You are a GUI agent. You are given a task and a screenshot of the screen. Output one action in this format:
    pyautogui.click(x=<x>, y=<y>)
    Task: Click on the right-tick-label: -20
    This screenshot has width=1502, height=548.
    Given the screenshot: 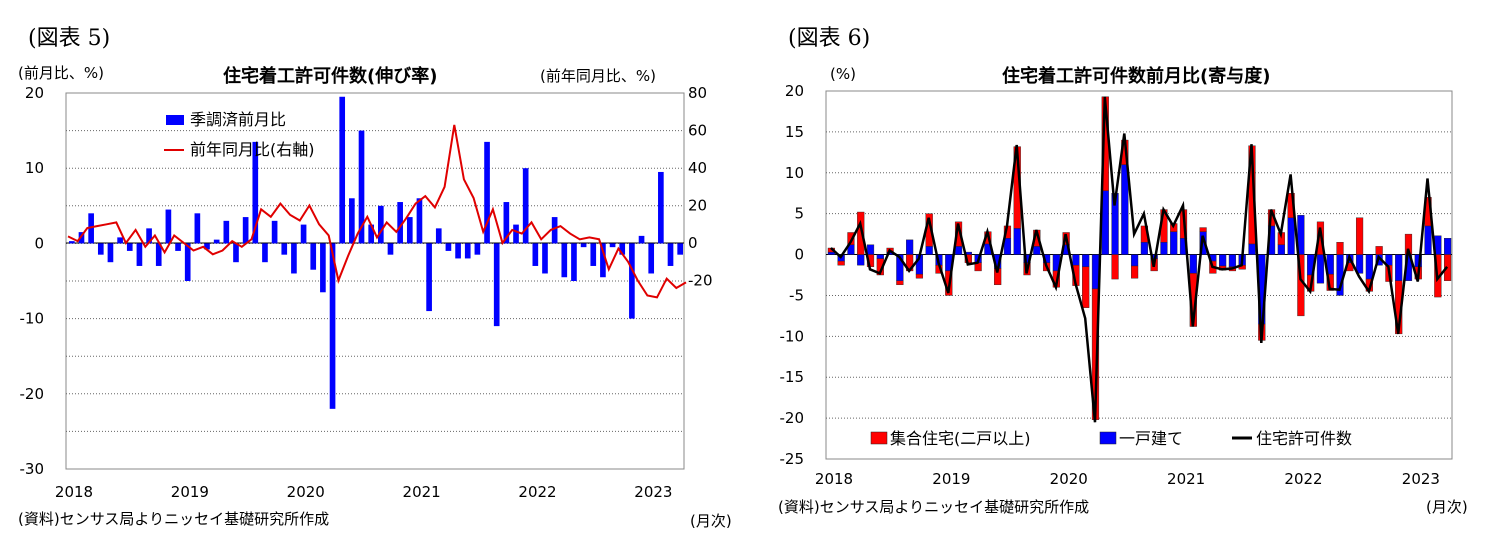 What is the action you would take?
    pyautogui.click(x=700, y=281)
    